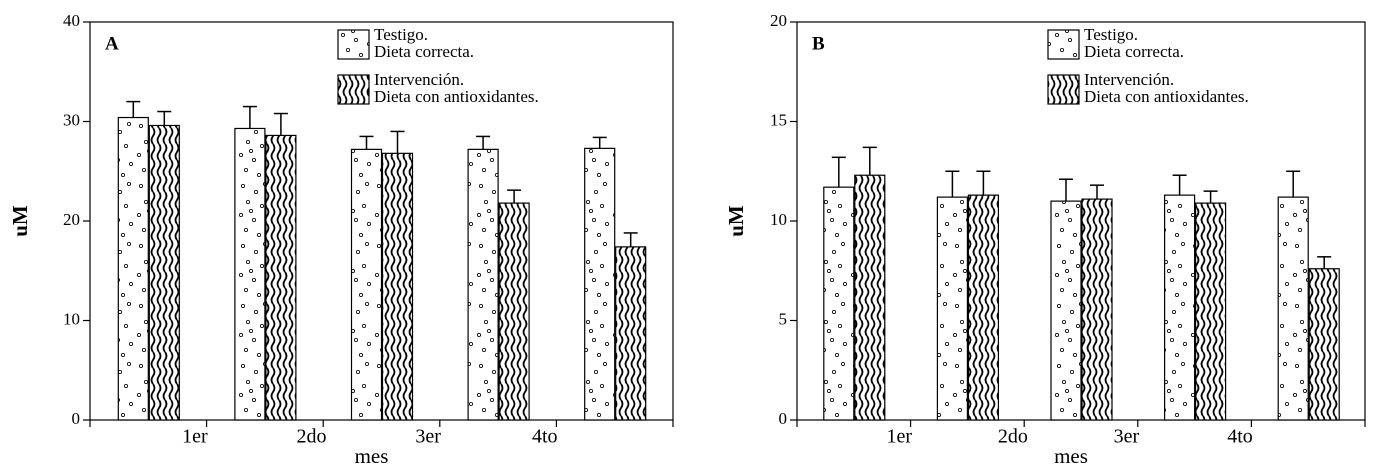 This screenshot has width=1373, height=468. Describe the element at coordinates (778, 119) in the screenshot. I see `y-tick-label: 15` at that location.